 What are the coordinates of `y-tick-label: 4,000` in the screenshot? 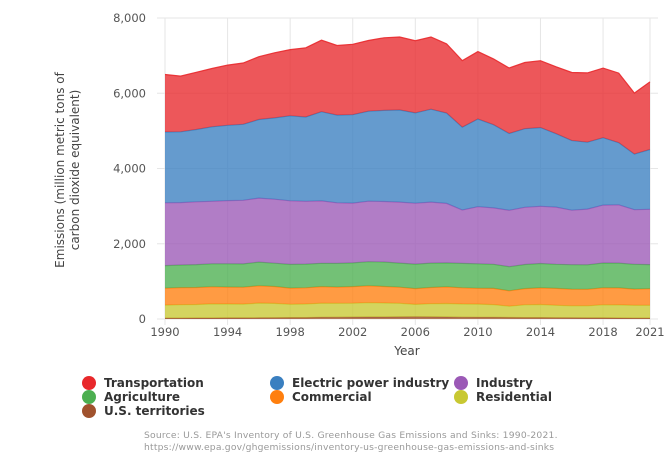 It's located at (129, 169).